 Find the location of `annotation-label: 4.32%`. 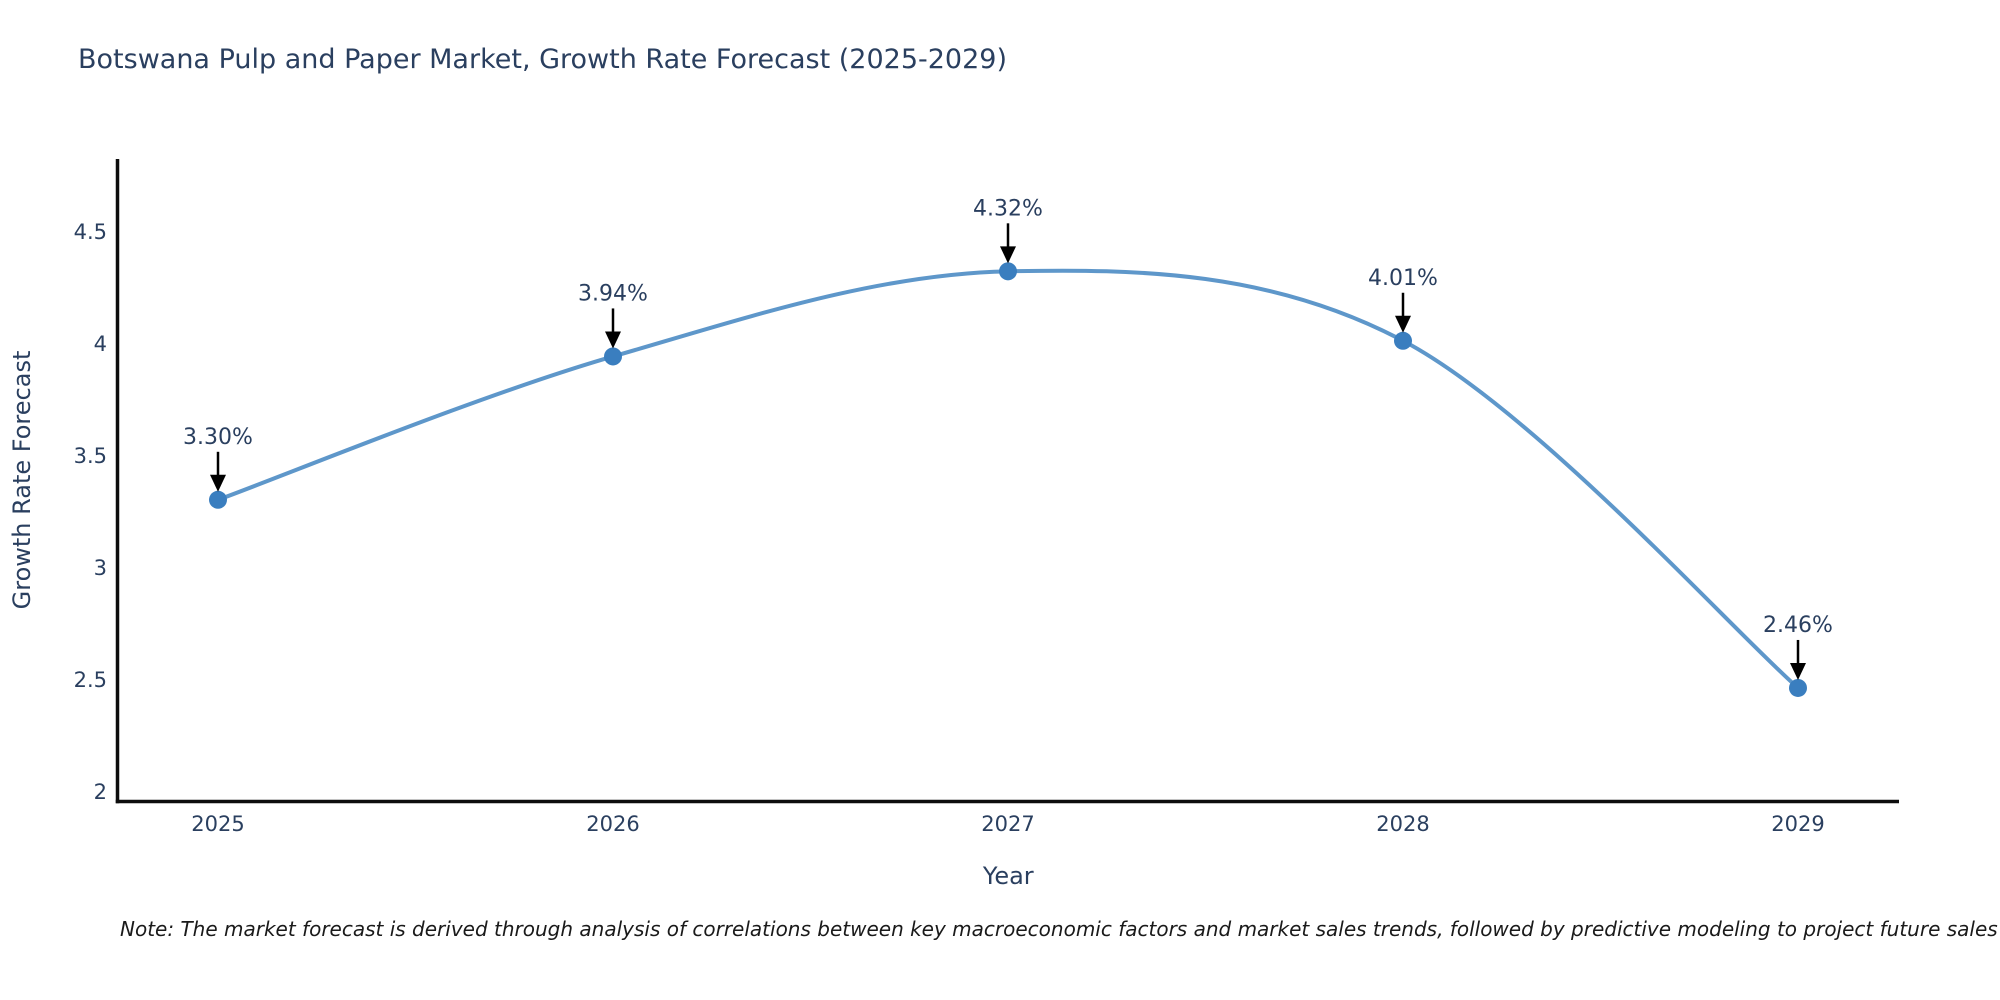

annotation-label: 4.32% is located at coordinates (1008, 208).